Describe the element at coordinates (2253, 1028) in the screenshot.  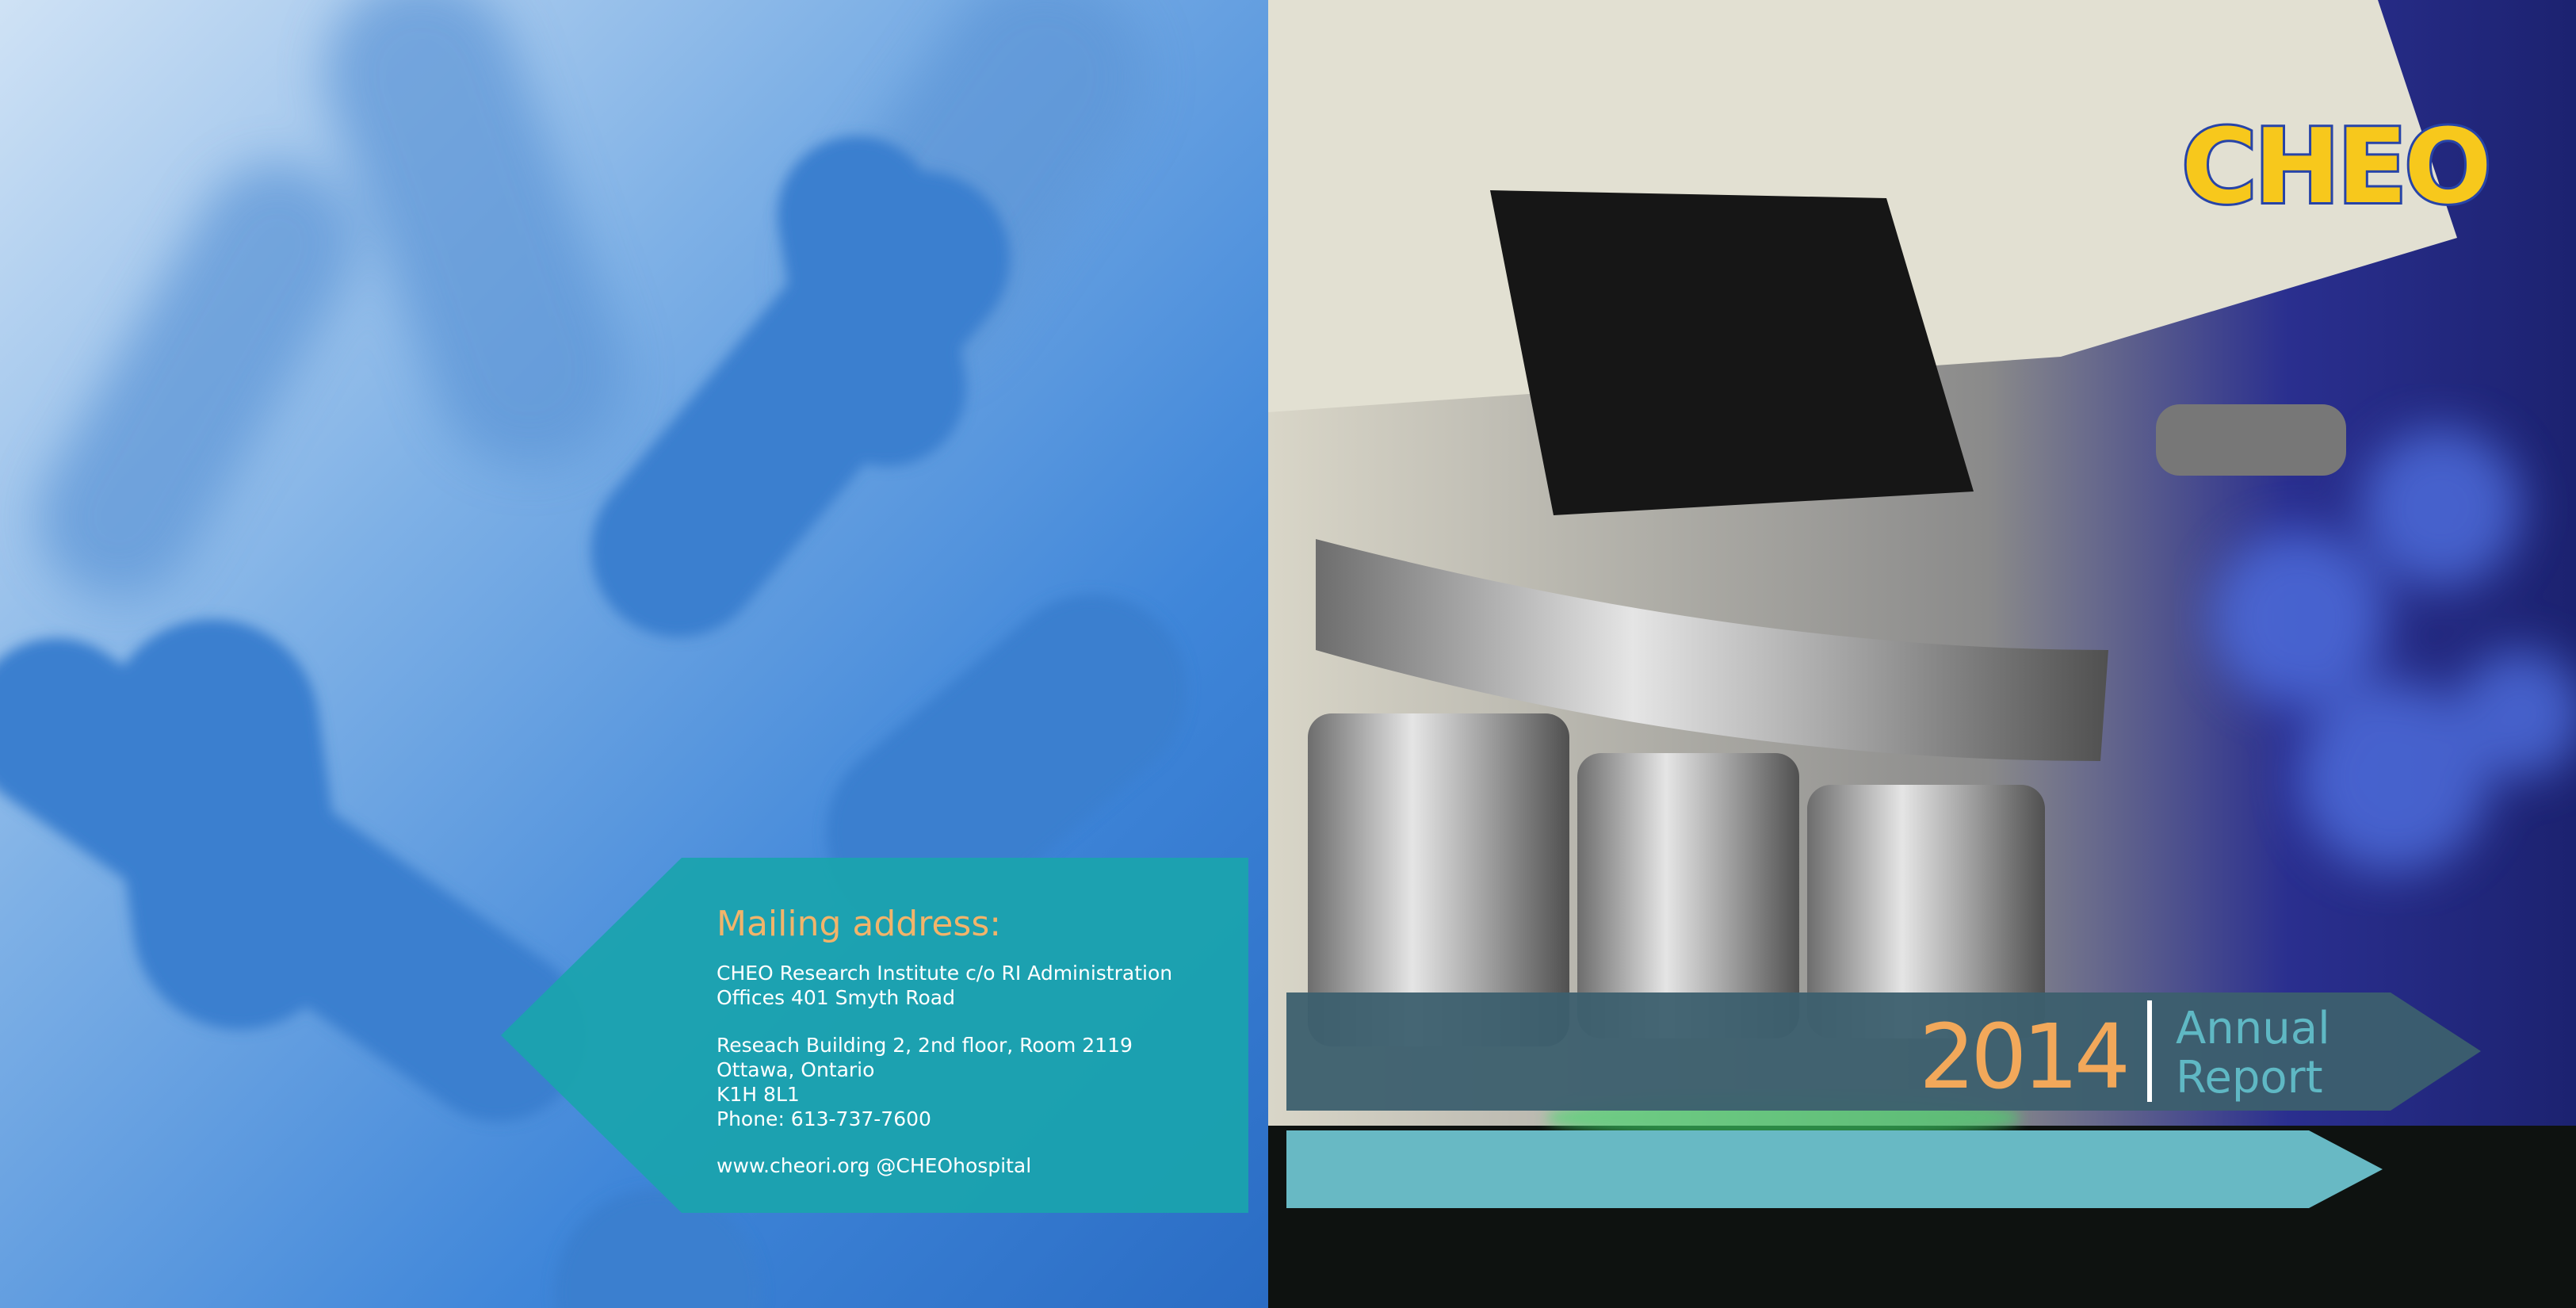
I see `title-line: Annual` at that location.